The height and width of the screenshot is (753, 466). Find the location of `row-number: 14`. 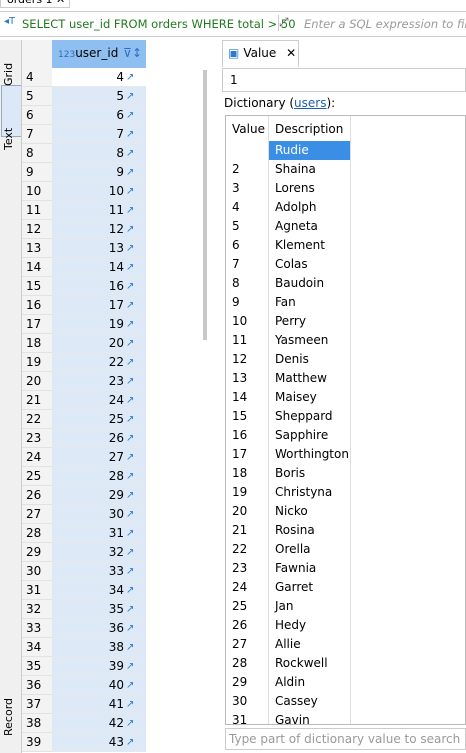

row-number: 14 is located at coordinates (37, 267).